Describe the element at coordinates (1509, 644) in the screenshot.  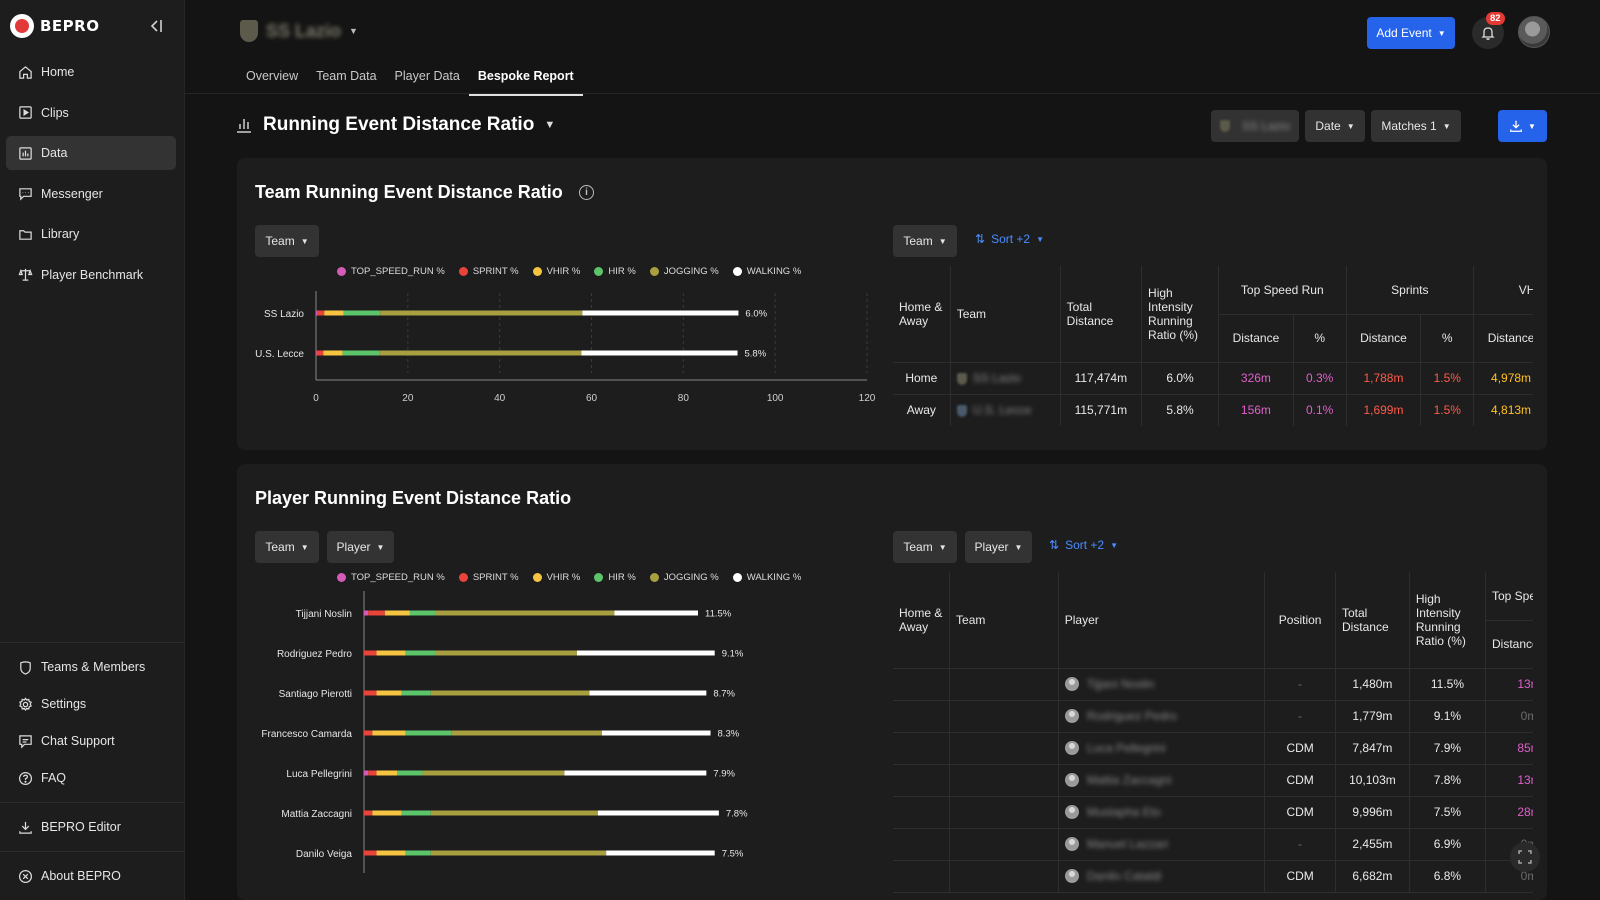
I see `col-ts-distance: Distance` at that location.